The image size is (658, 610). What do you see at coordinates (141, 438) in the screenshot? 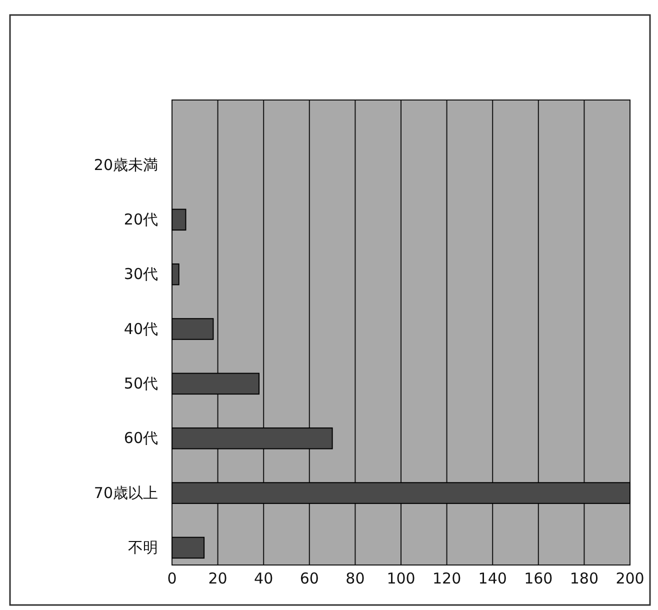
I see `y-tick-label: 60代` at bounding box center [141, 438].